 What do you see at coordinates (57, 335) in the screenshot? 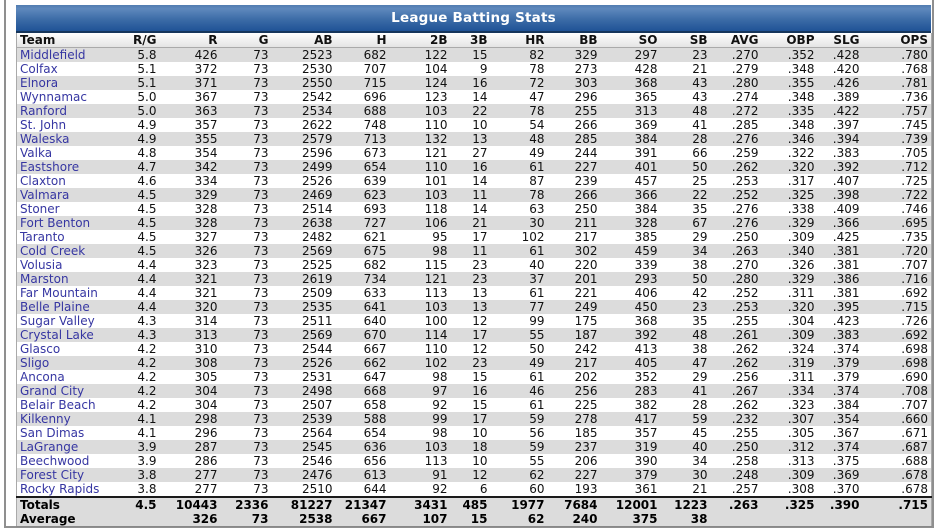
I see `team-link: Crystal Lake` at bounding box center [57, 335].